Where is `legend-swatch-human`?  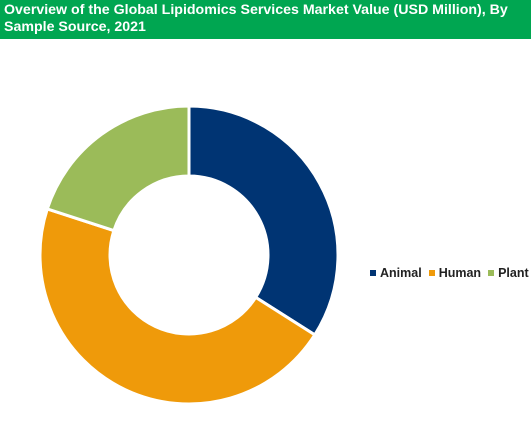
legend-swatch-human is located at coordinates (431, 273).